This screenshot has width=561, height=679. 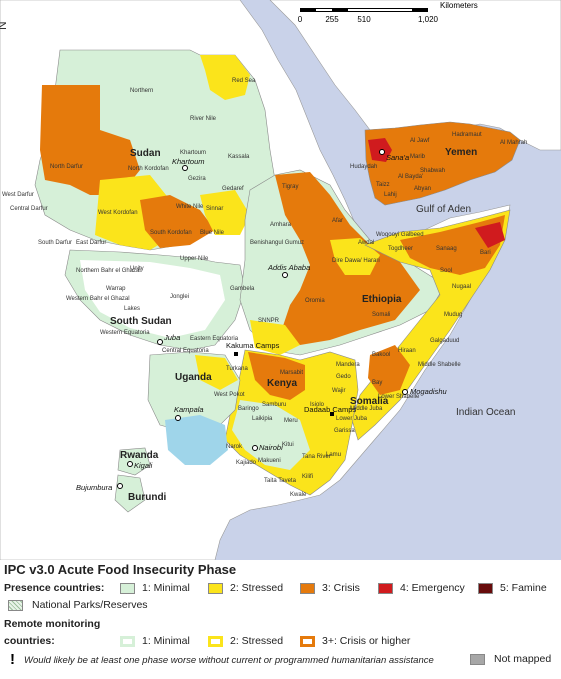 I want to click on label-hadramaut: Hadramaut, so click(x=467, y=135).